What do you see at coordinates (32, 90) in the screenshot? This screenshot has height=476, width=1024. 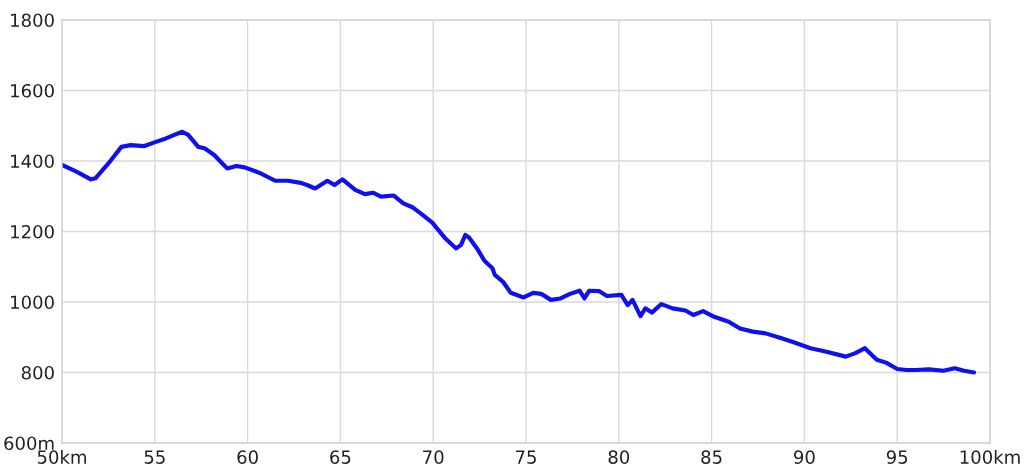 I see `y-tick-label: 1600` at bounding box center [32, 90].